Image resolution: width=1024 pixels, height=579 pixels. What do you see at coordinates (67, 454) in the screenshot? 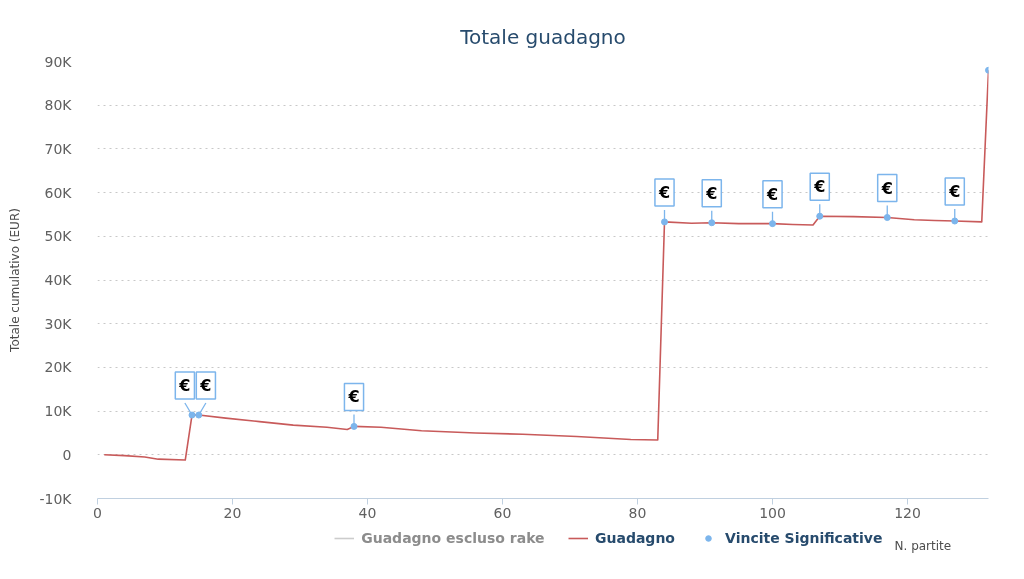
I see `y-tick-label: 0` at bounding box center [67, 454].